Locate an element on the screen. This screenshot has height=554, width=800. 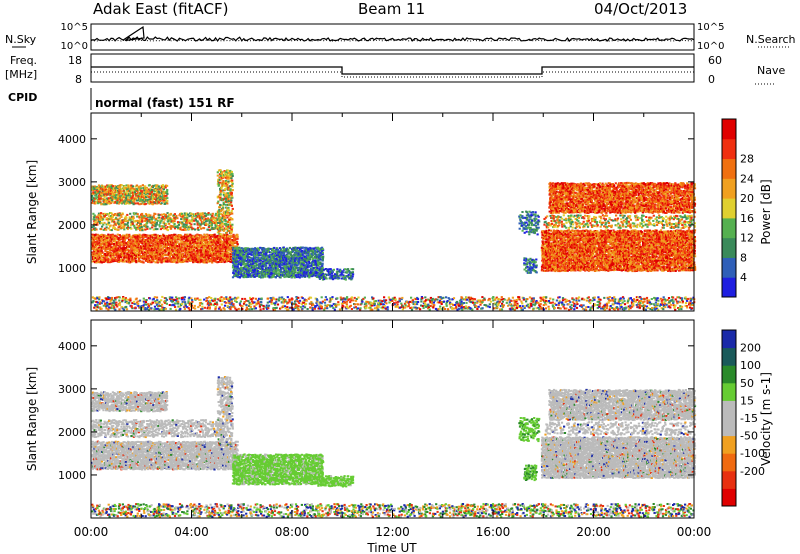
freq-label: Freq. is located at coordinates (23, 60).